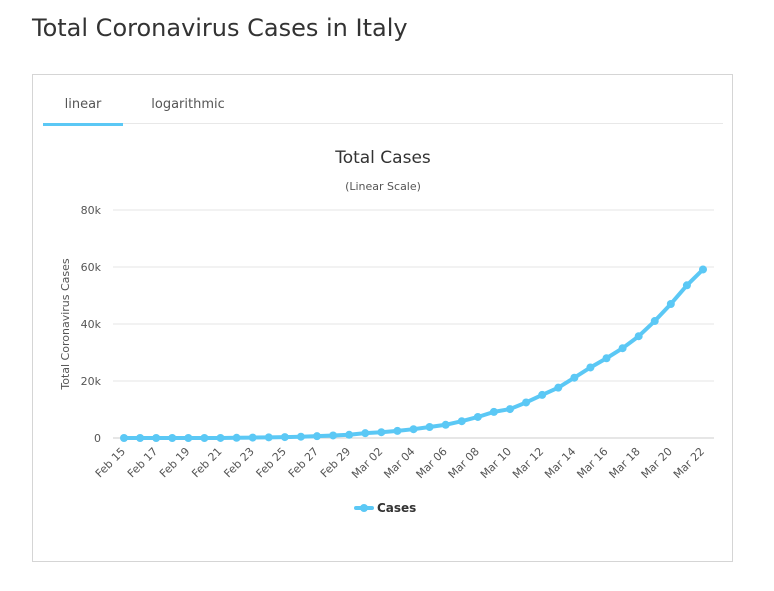  I want to click on page-title: Total Coronavirus Cases in Italy, so click(220, 28).